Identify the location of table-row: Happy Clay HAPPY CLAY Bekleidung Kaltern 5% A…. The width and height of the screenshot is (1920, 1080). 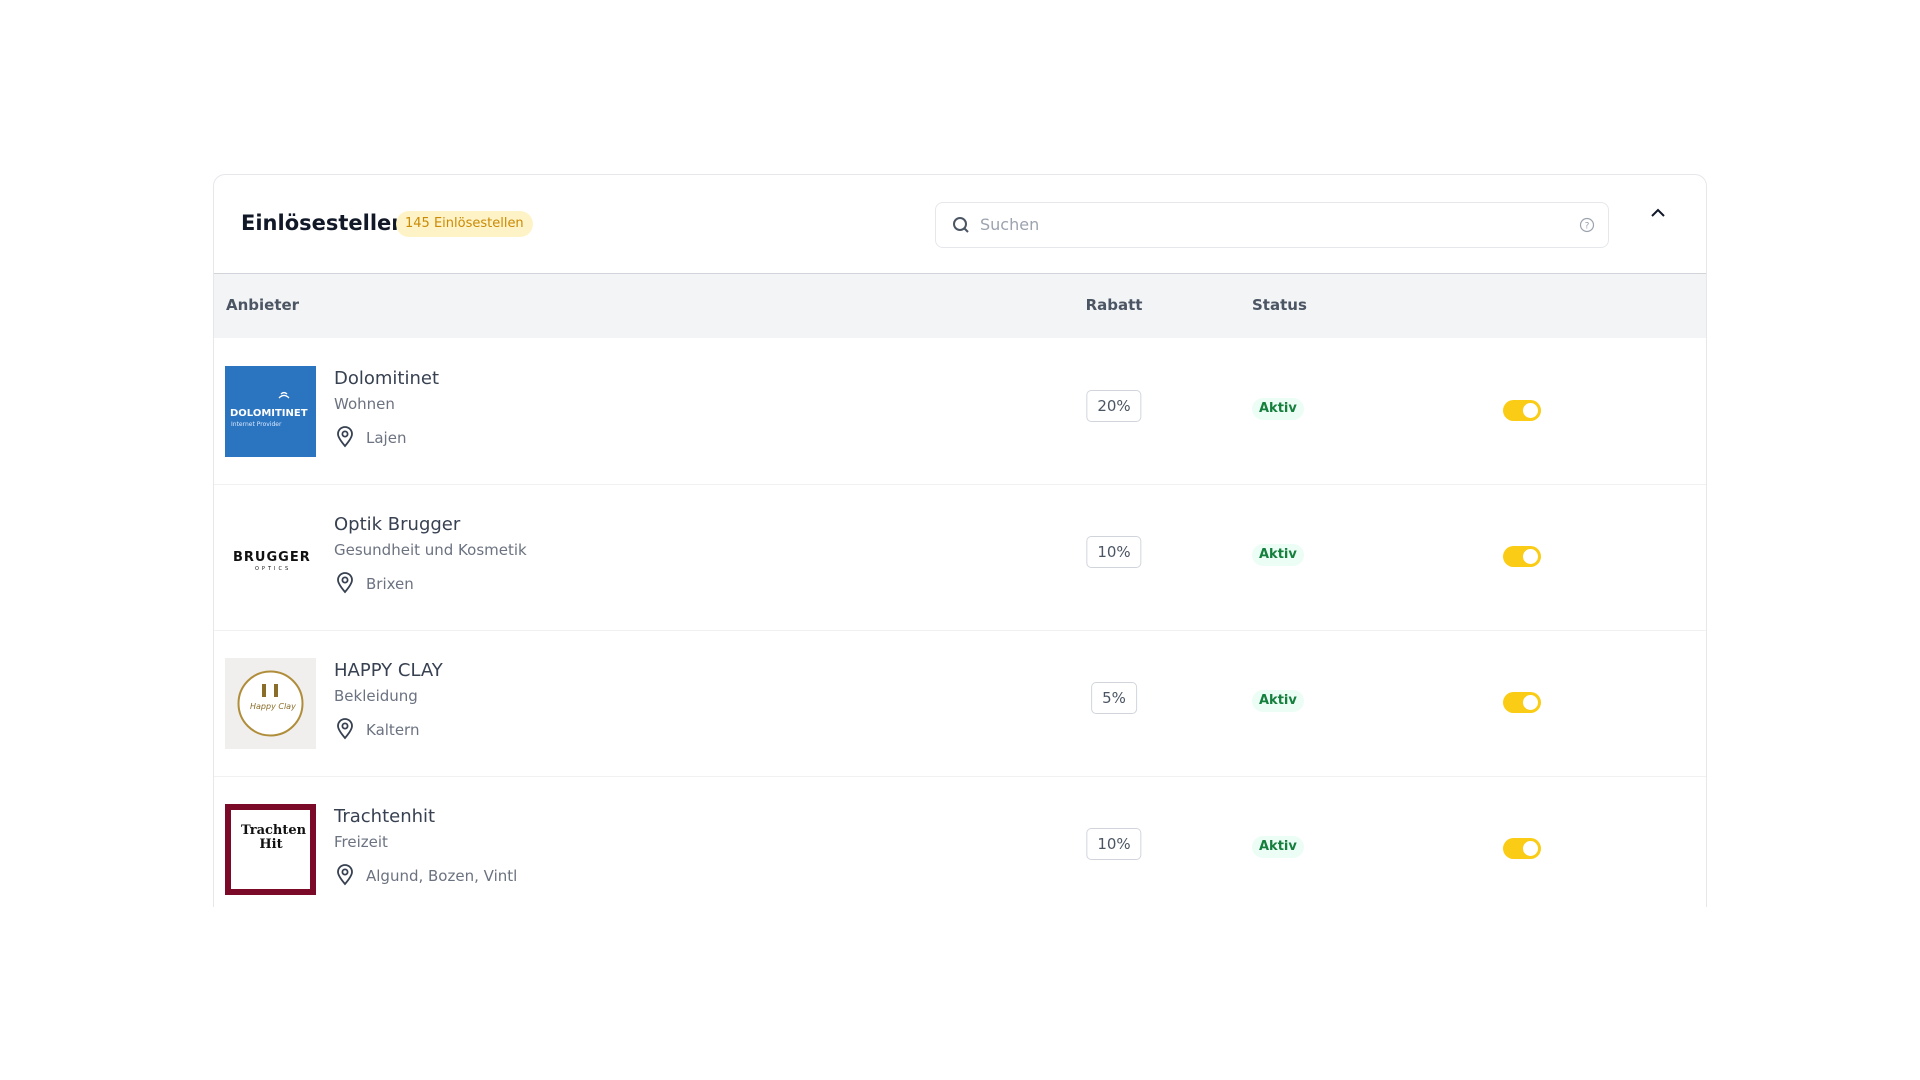
(960, 703).